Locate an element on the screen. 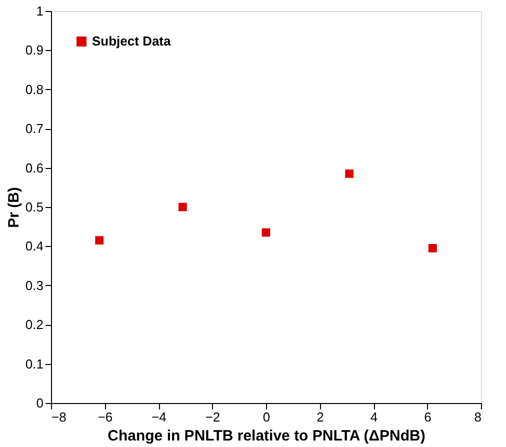 The height and width of the screenshot is (447, 506). y-tick-label: 0 is located at coordinates (40, 403).